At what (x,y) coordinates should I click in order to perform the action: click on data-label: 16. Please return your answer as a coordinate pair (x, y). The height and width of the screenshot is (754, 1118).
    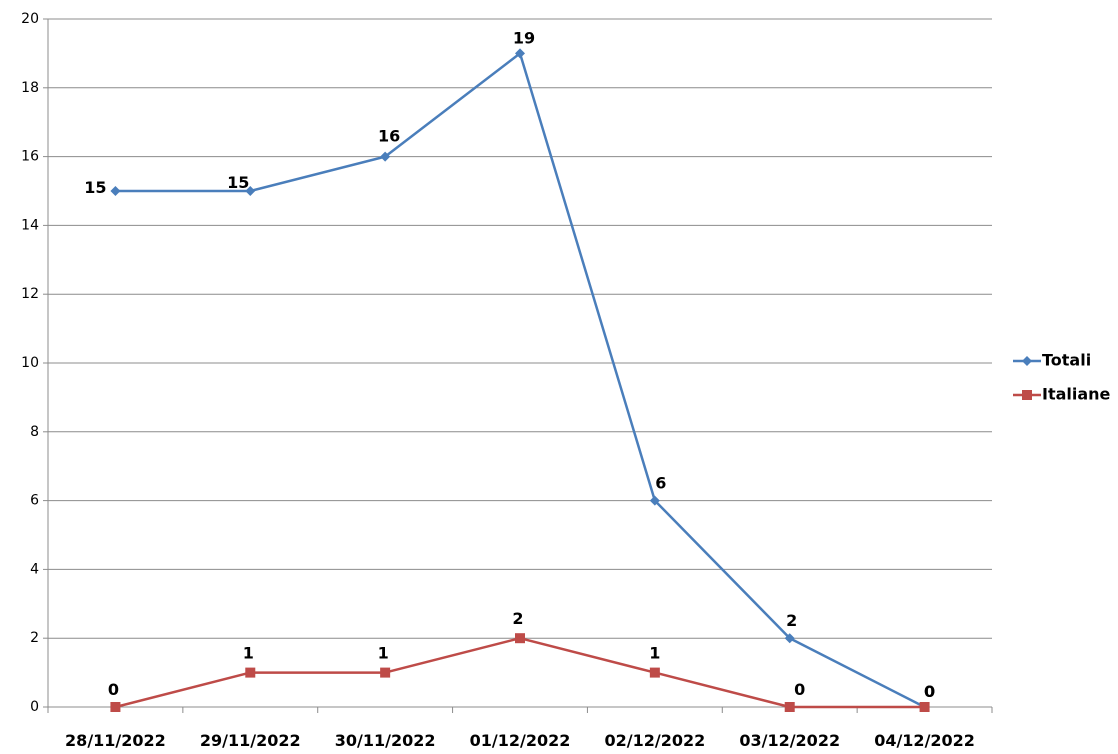
    Looking at the image, I should click on (389, 136).